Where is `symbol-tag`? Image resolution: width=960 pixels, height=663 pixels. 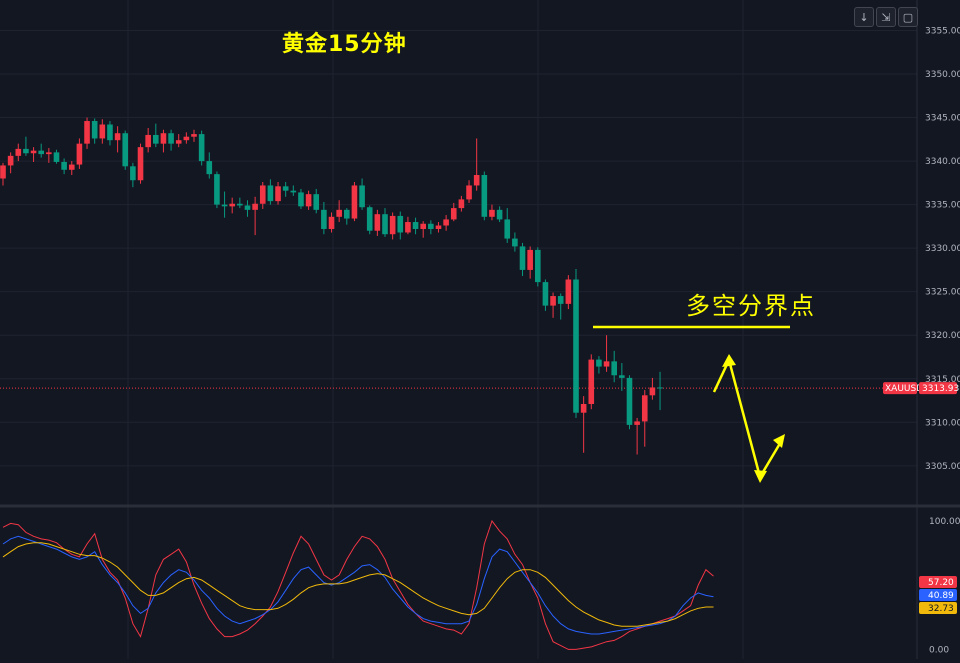 symbol-tag is located at coordinates (900, 388).